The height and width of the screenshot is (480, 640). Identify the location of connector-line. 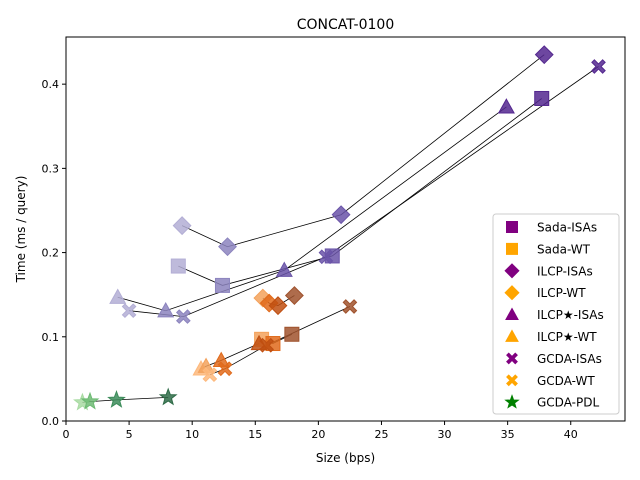
(280, 341).